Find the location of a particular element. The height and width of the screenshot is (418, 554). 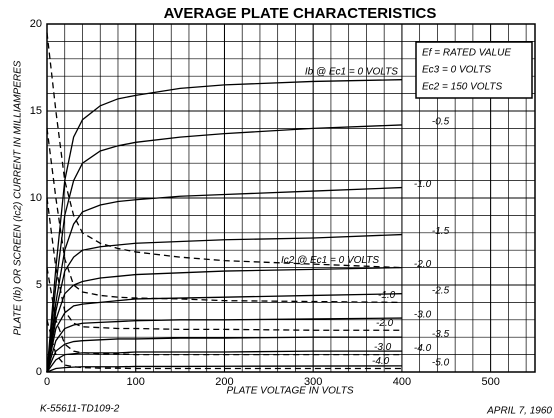

y-tick-label: 5 is located at coordinates (39, 285).